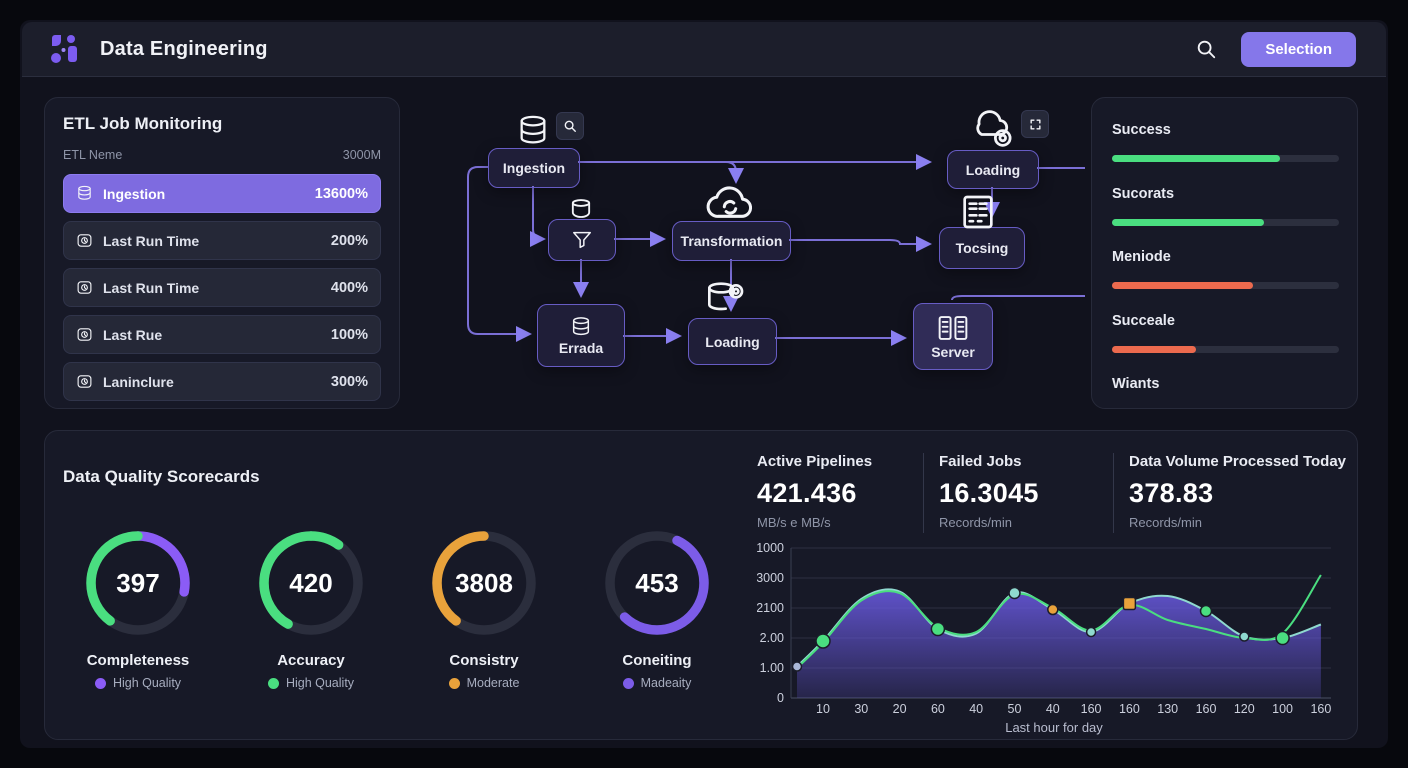 This screenshot has width=1408, height=768. I want to click on node-label: Transformation, so click(731, 241).